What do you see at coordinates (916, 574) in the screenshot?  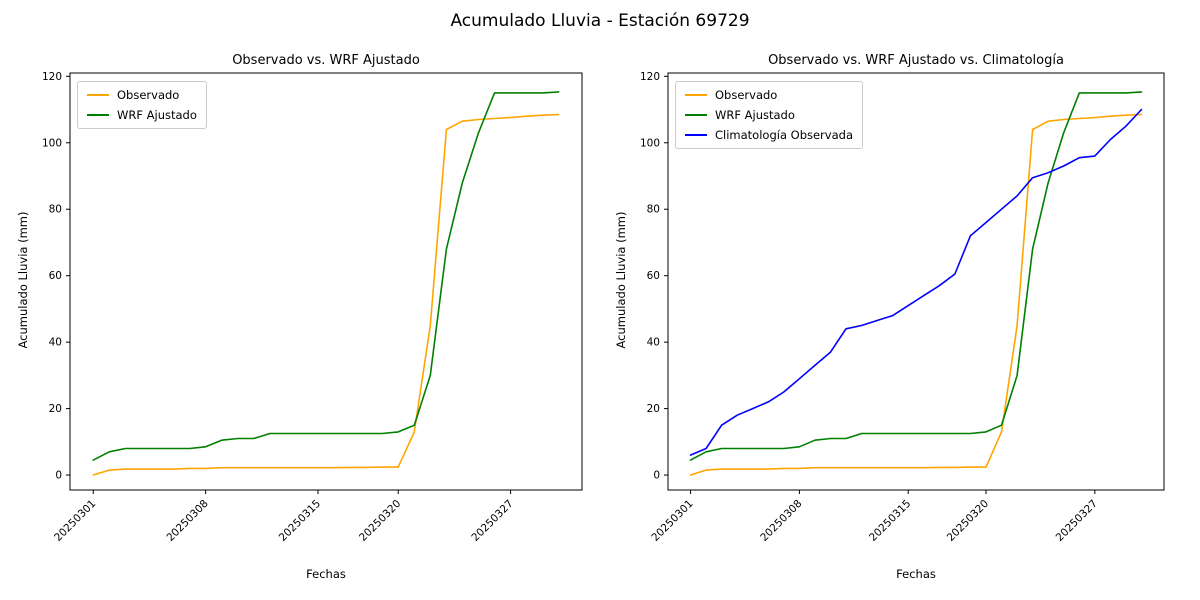 I see `subplot2-x-axis-label: Fechas` at bounding box center [916, 574].